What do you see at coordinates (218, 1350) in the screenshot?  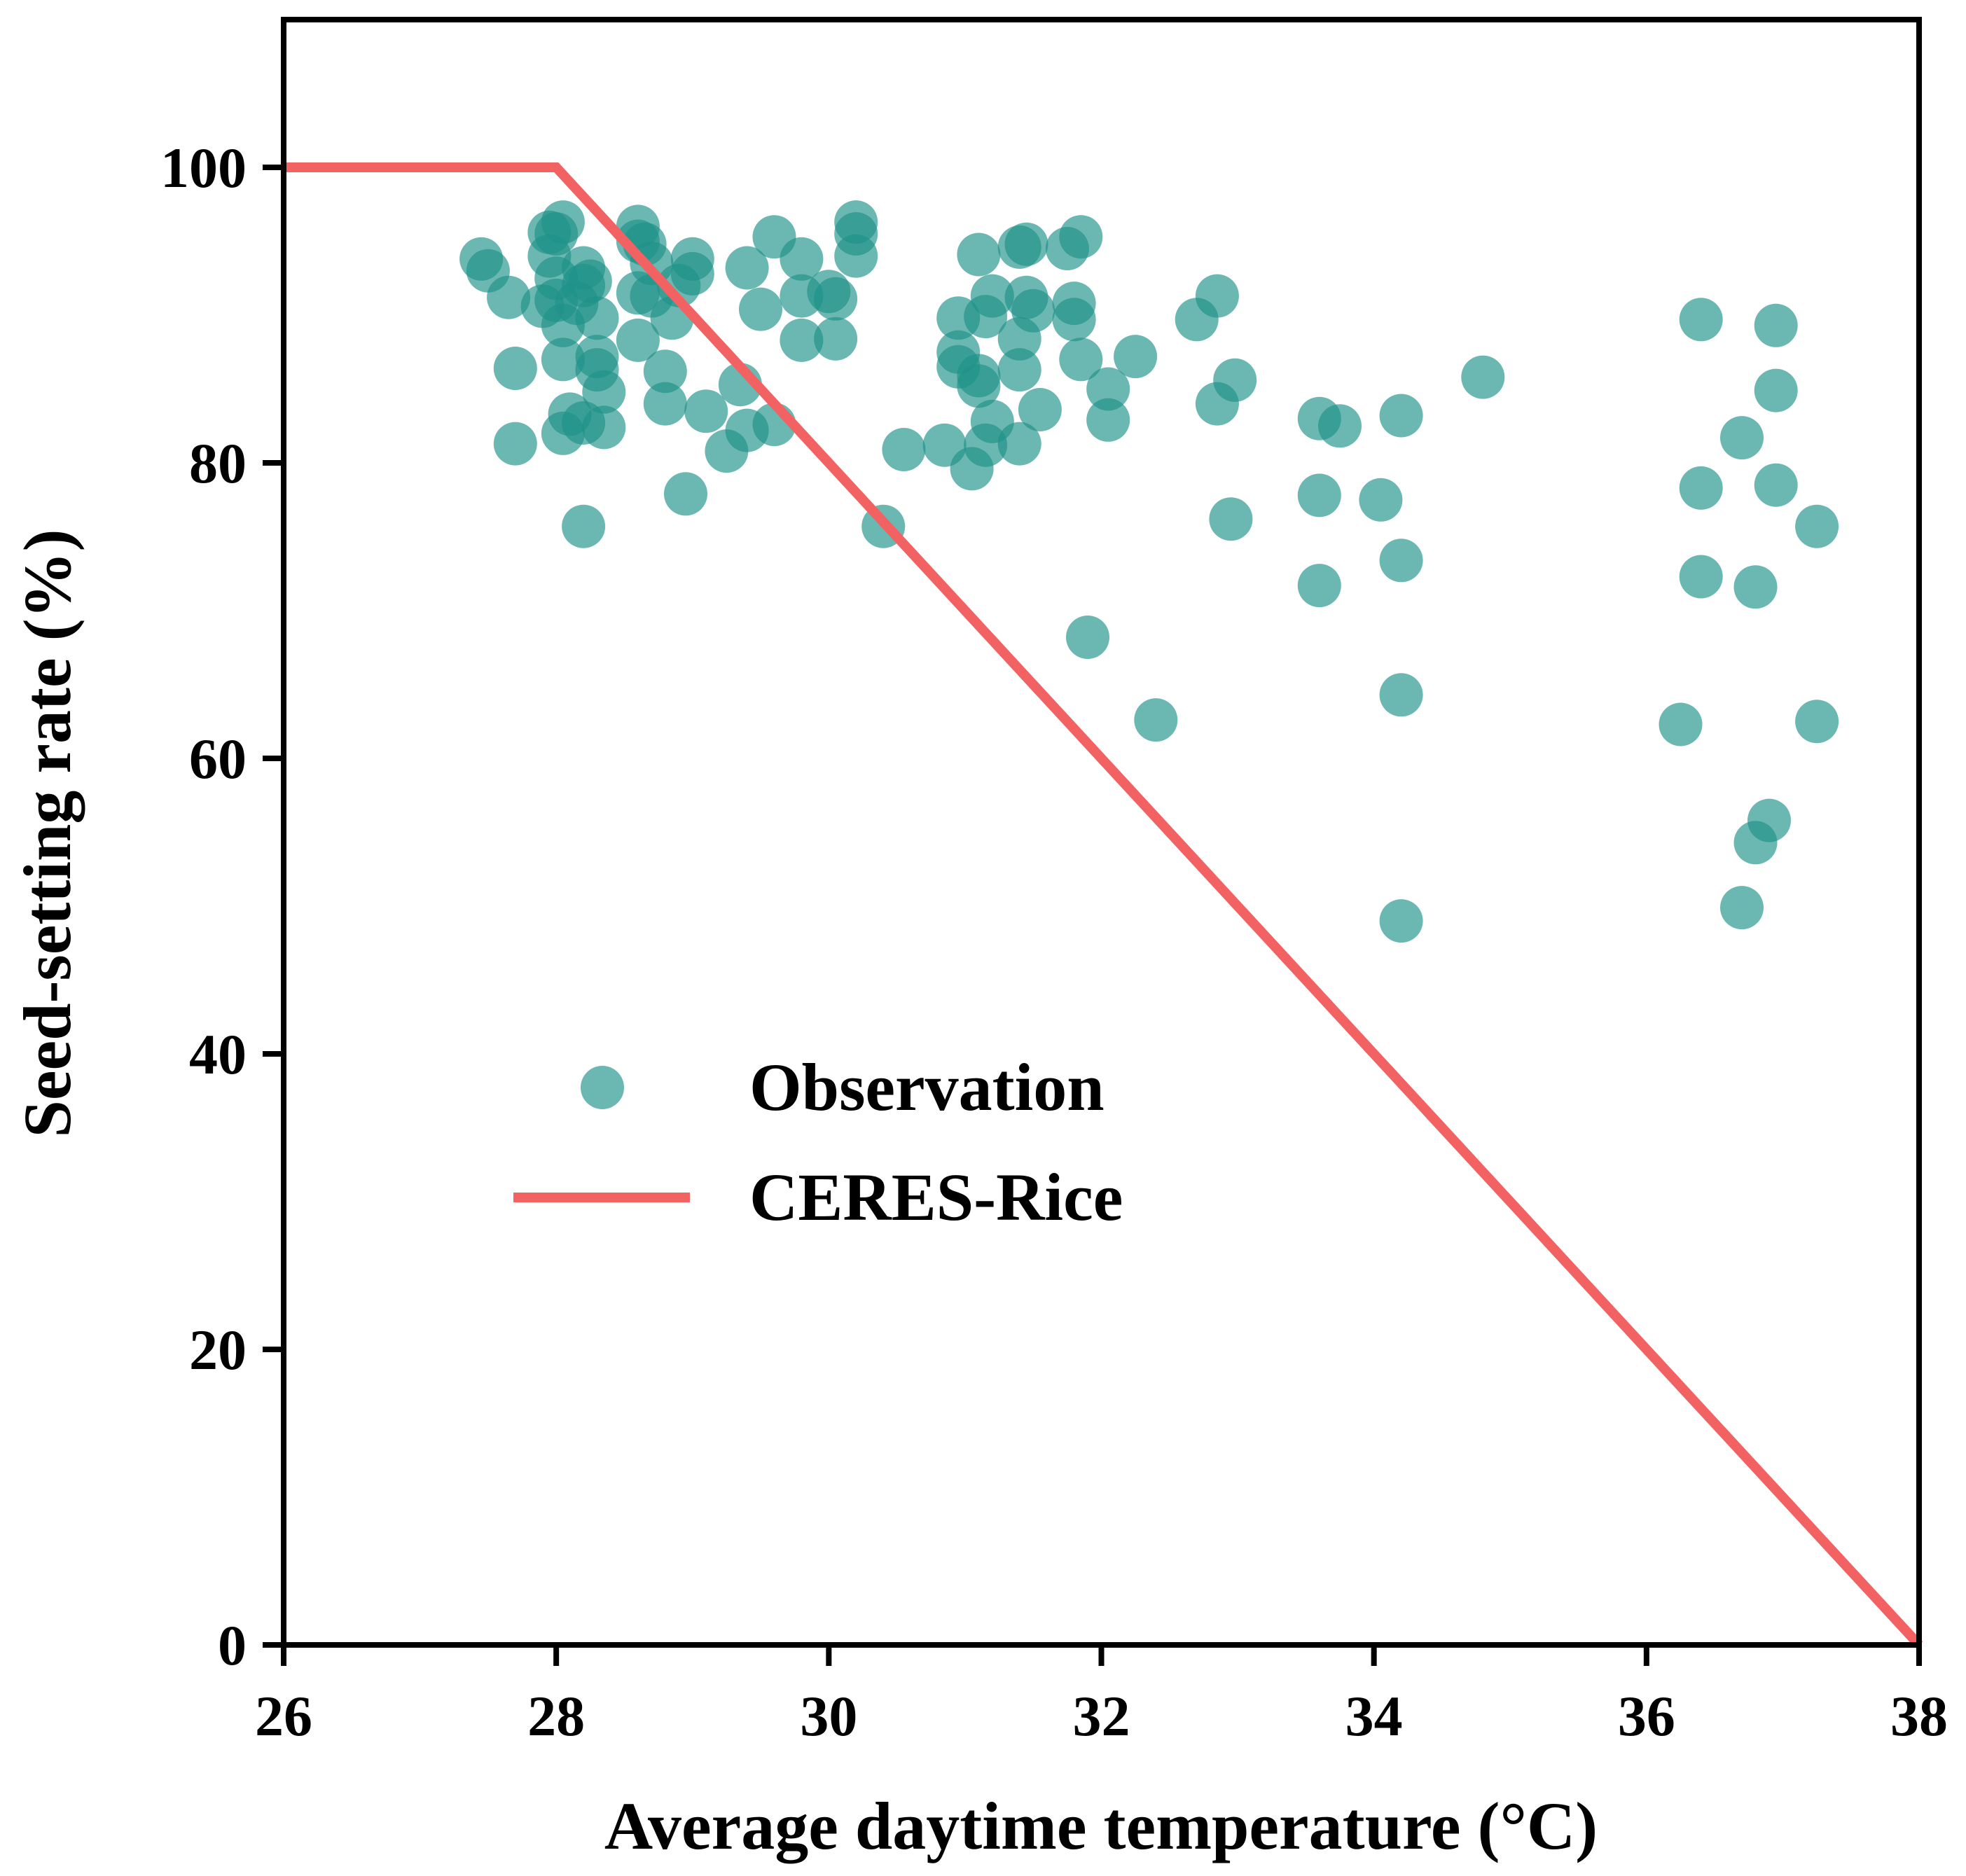 I see `y-tick-label: 20` at bounding box center [218, 1350].